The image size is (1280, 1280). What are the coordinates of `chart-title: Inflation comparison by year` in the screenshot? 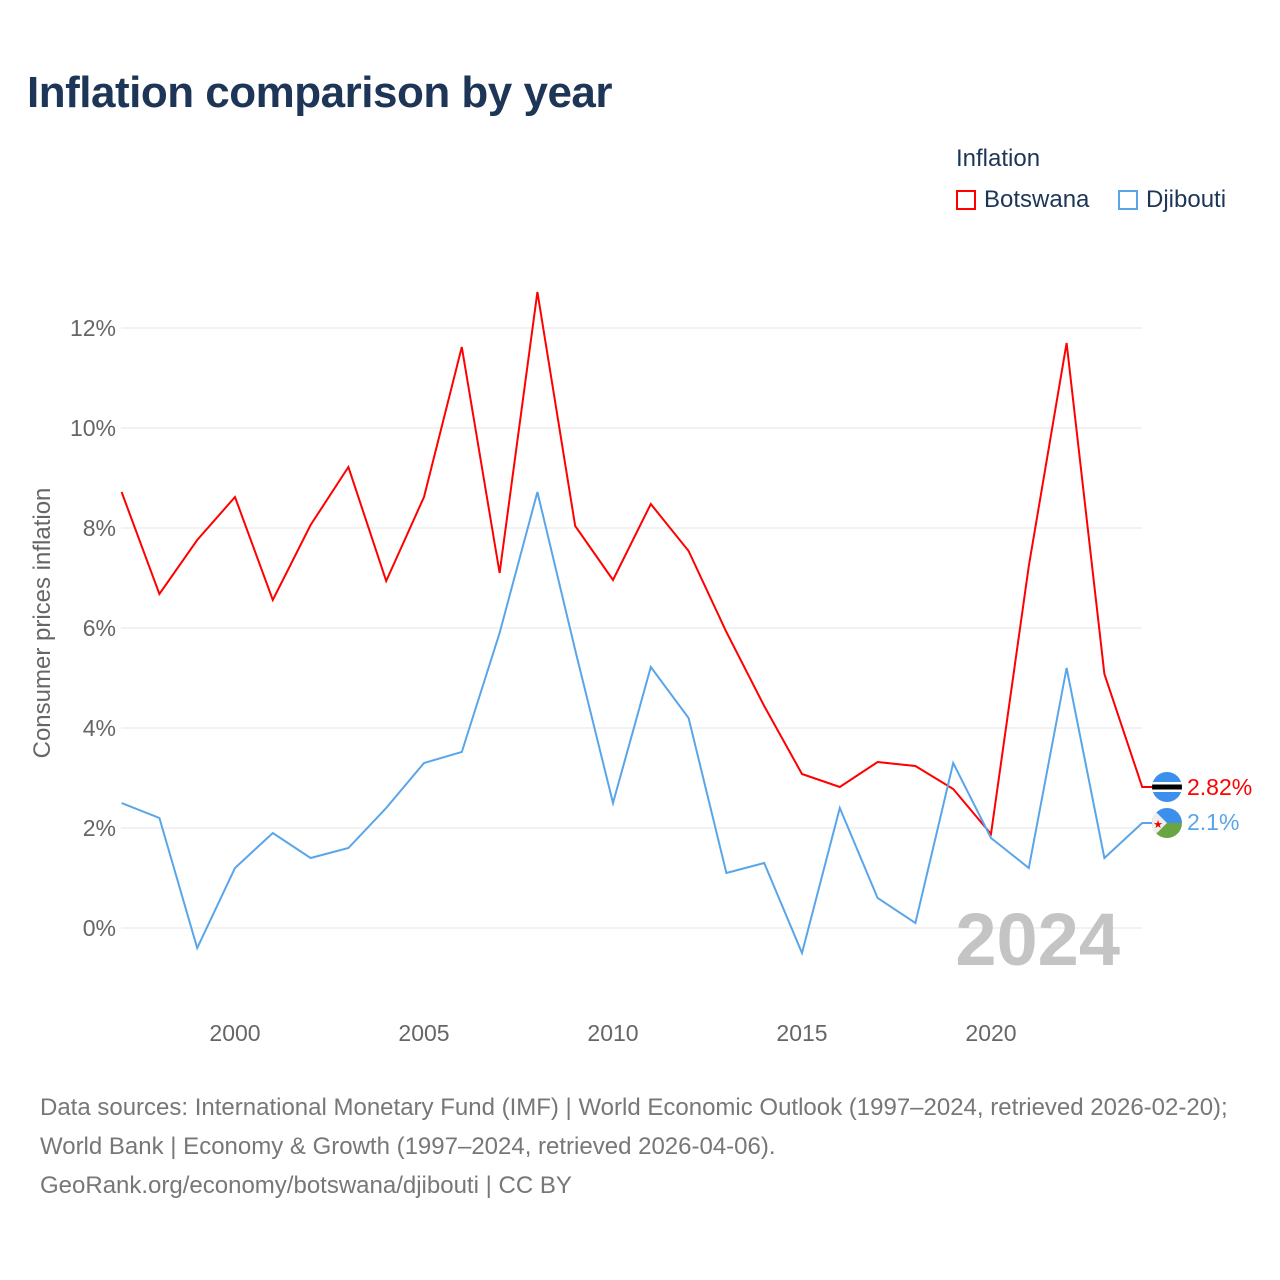 It's located at (320, 92).